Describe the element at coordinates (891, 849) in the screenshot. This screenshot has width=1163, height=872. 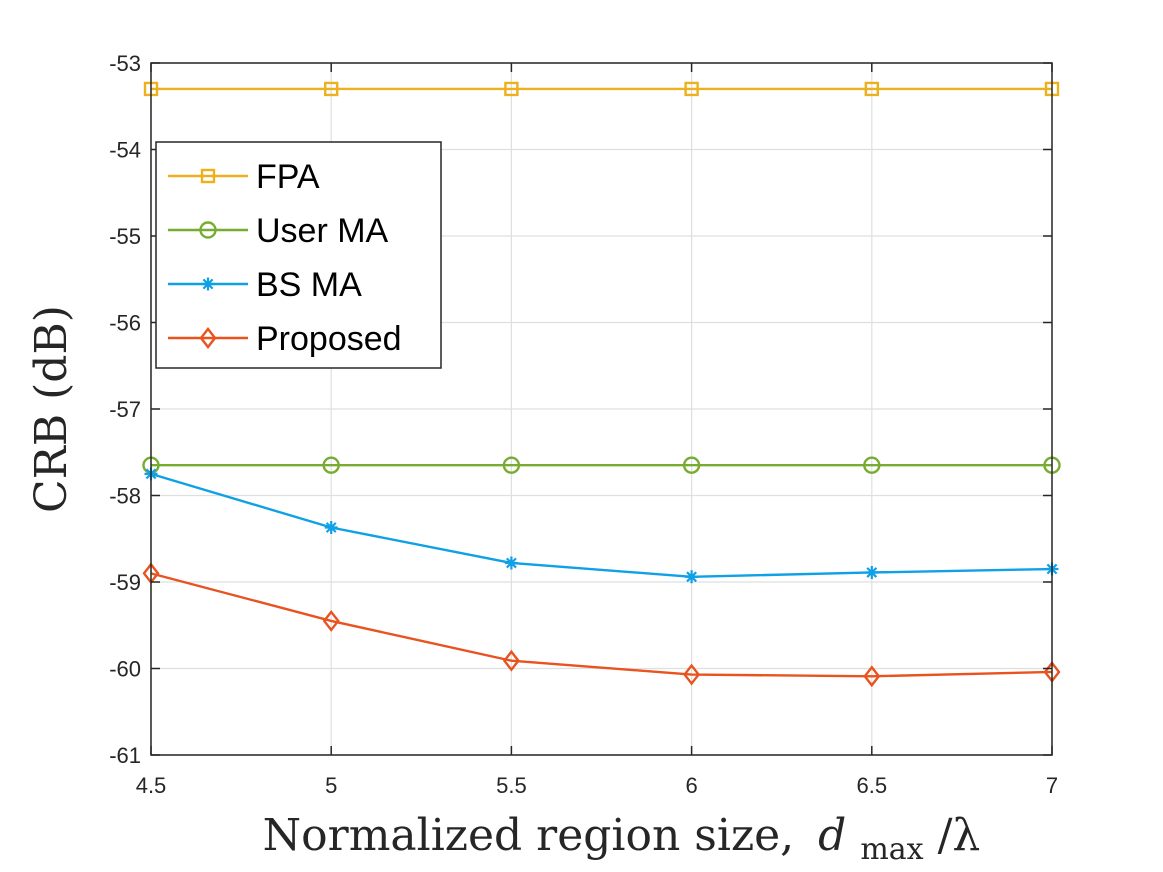
I see `x-axis-label-sub: max` at that location.